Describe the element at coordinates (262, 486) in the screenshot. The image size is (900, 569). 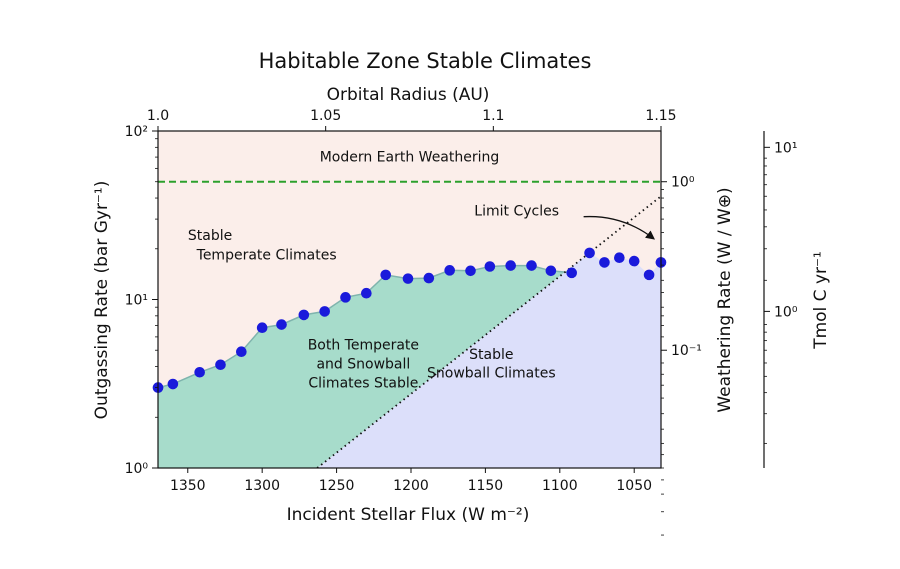
I see `x-tick-label: 1300` at that location.